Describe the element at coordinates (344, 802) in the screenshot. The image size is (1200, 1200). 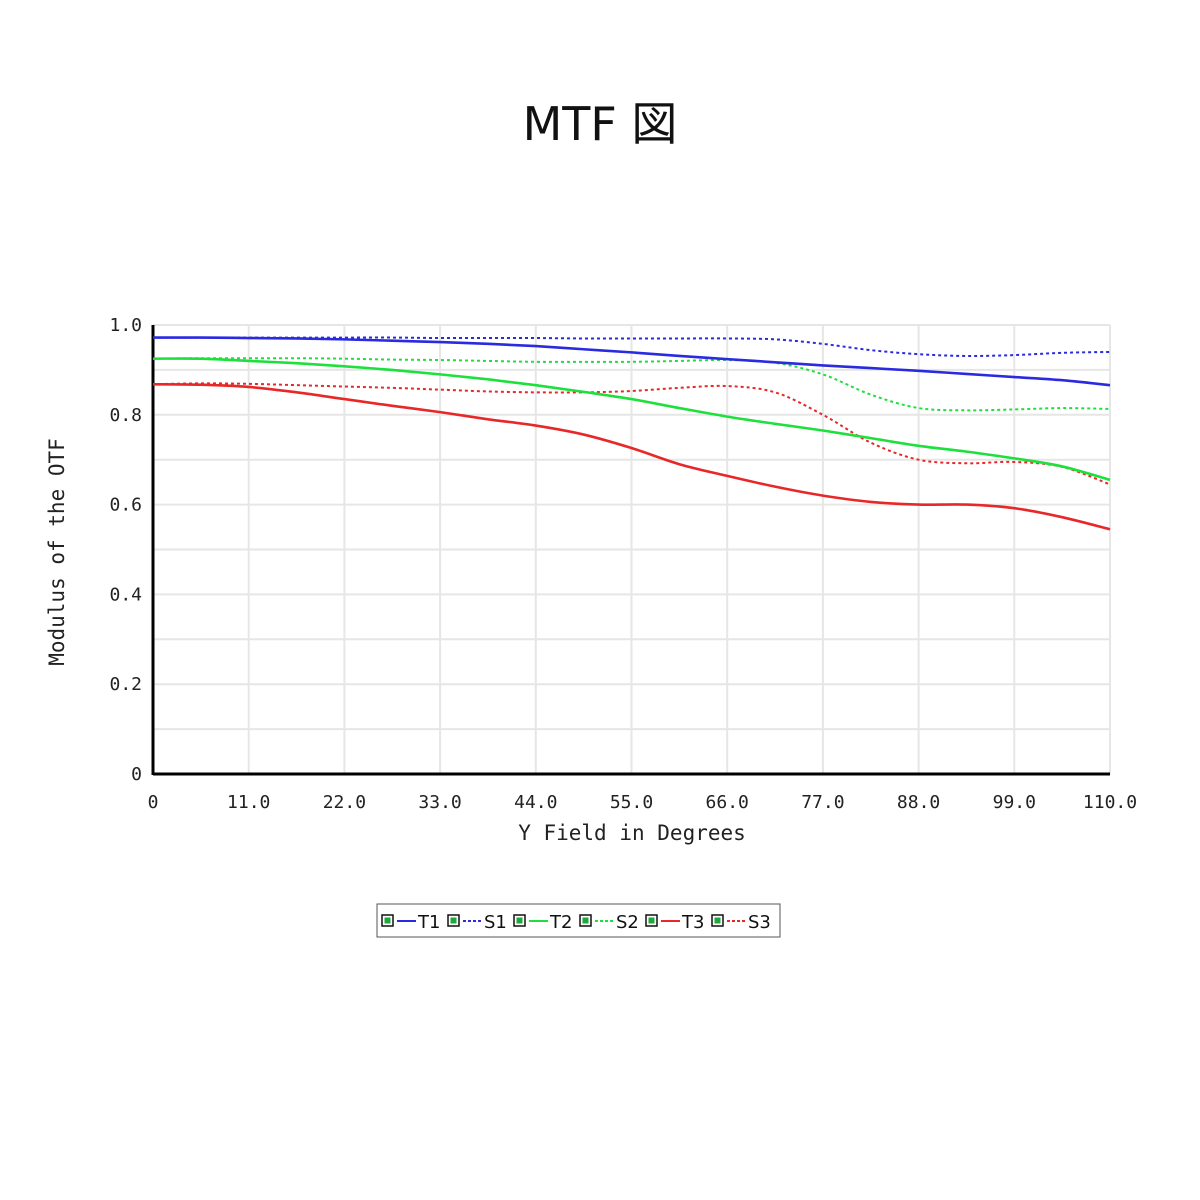
I see `x-tick-label: 22.0` at that location.